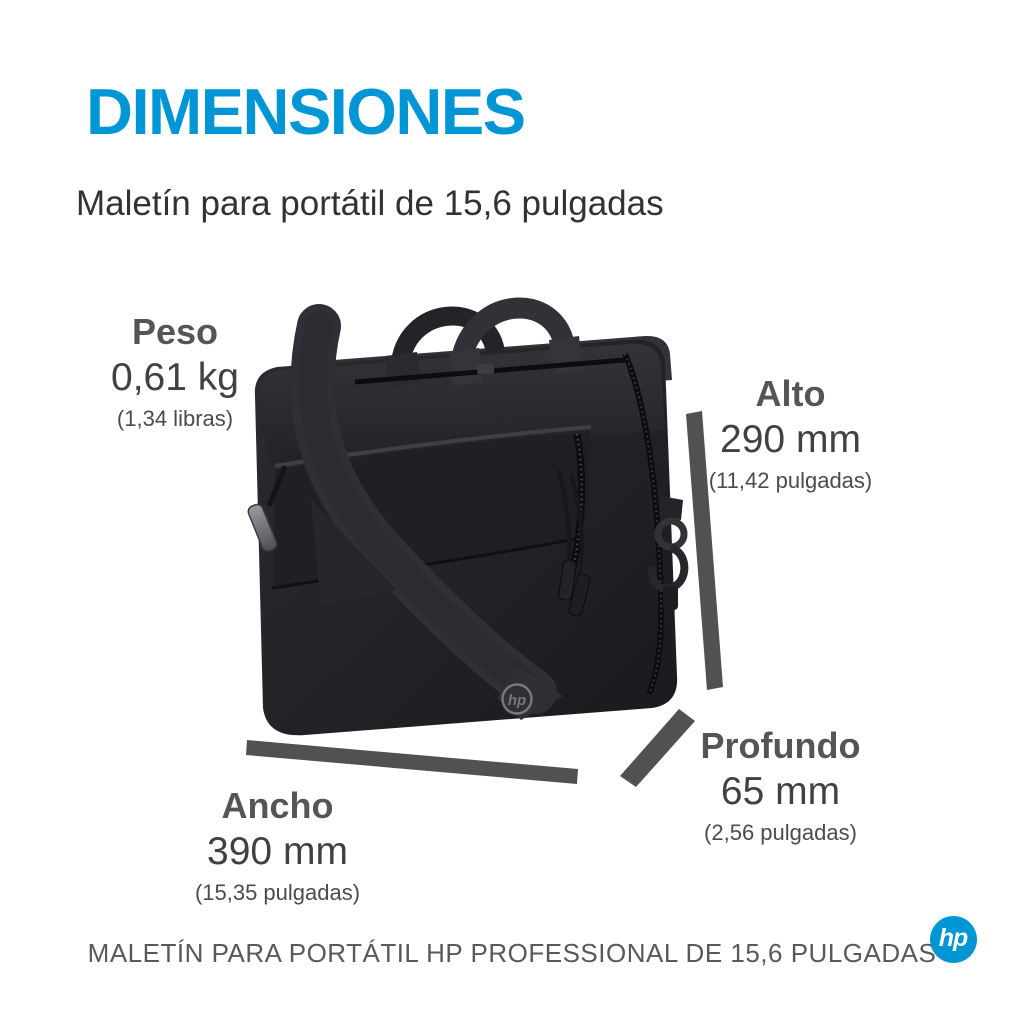 The width and height of the screenshot is (1024, 1024). I want to click on dimension-label: Ancho, so click(277, 805).